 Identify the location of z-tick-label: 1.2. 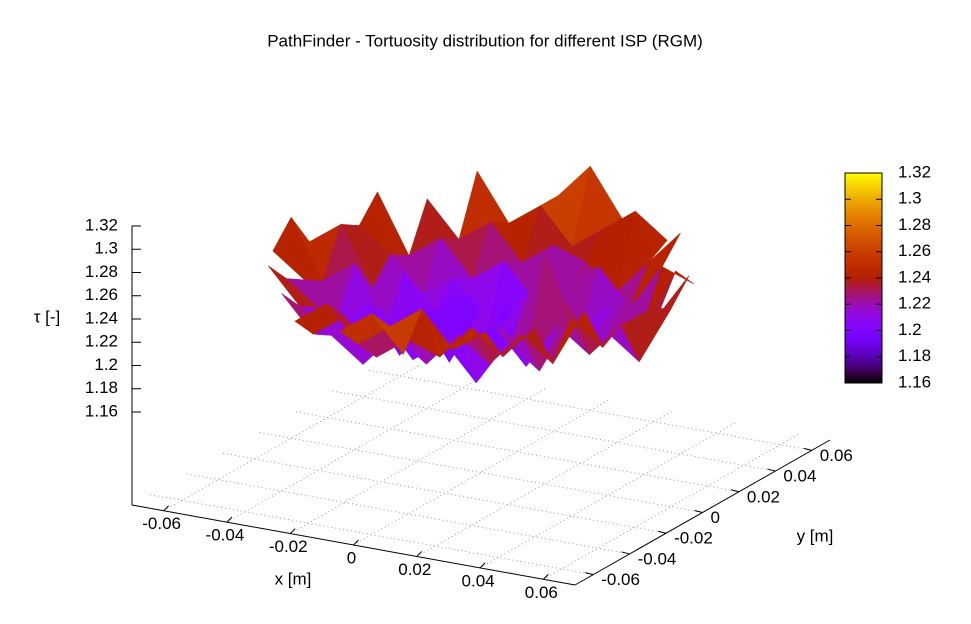
(106, 364).